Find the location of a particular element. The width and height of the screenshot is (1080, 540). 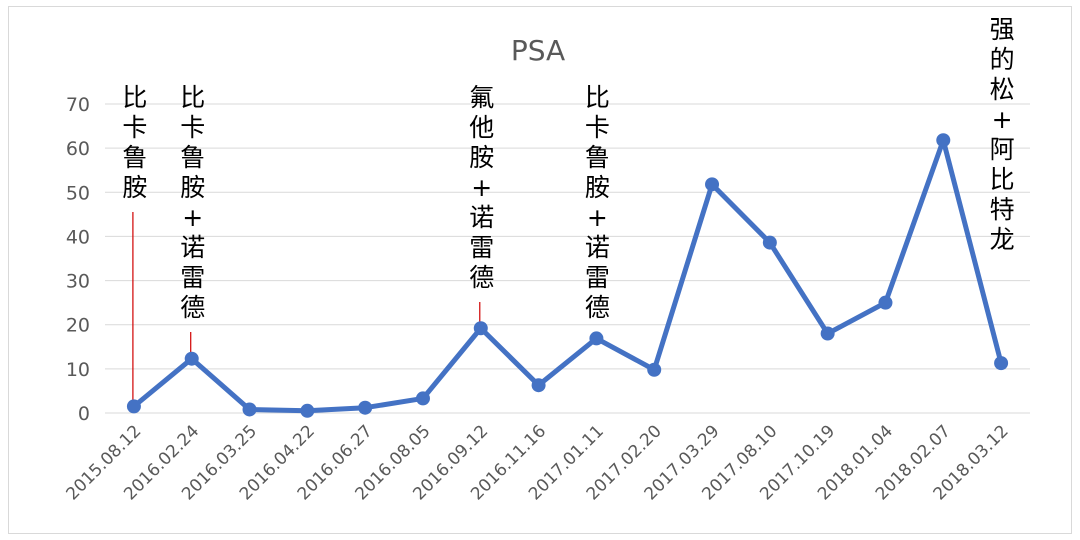

annotation-char: 阿 is located at coordinates (1002, 149).